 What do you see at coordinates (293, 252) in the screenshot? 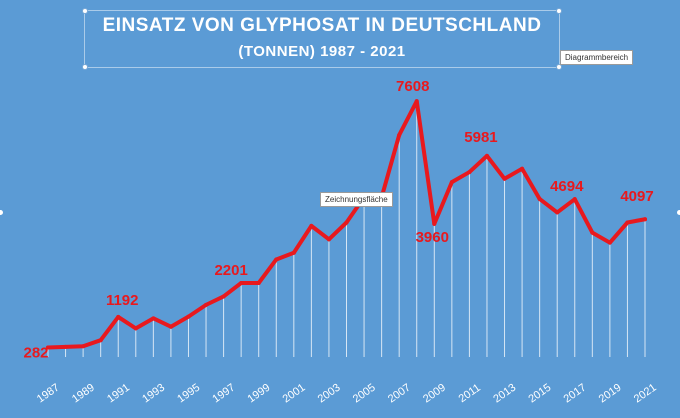
I see `data-point-2001` at bounding box center [293, 252].